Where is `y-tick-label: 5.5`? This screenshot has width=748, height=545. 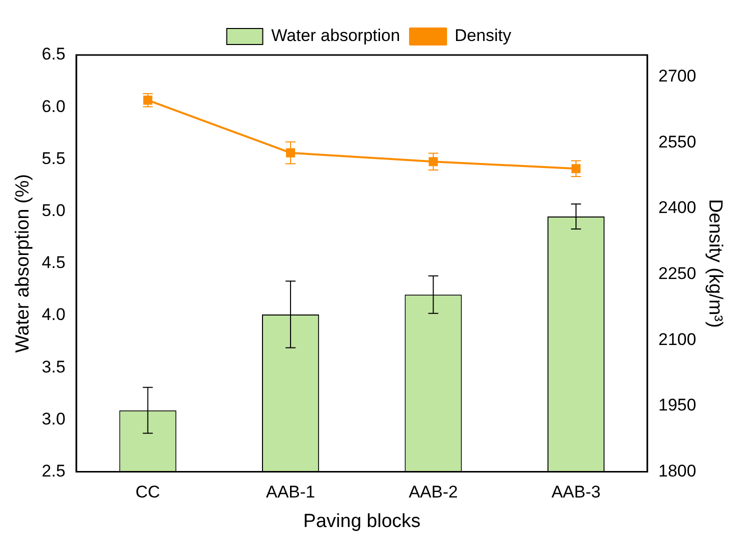
y-tick-label: 5.5 is located at coordinates (54, 158).